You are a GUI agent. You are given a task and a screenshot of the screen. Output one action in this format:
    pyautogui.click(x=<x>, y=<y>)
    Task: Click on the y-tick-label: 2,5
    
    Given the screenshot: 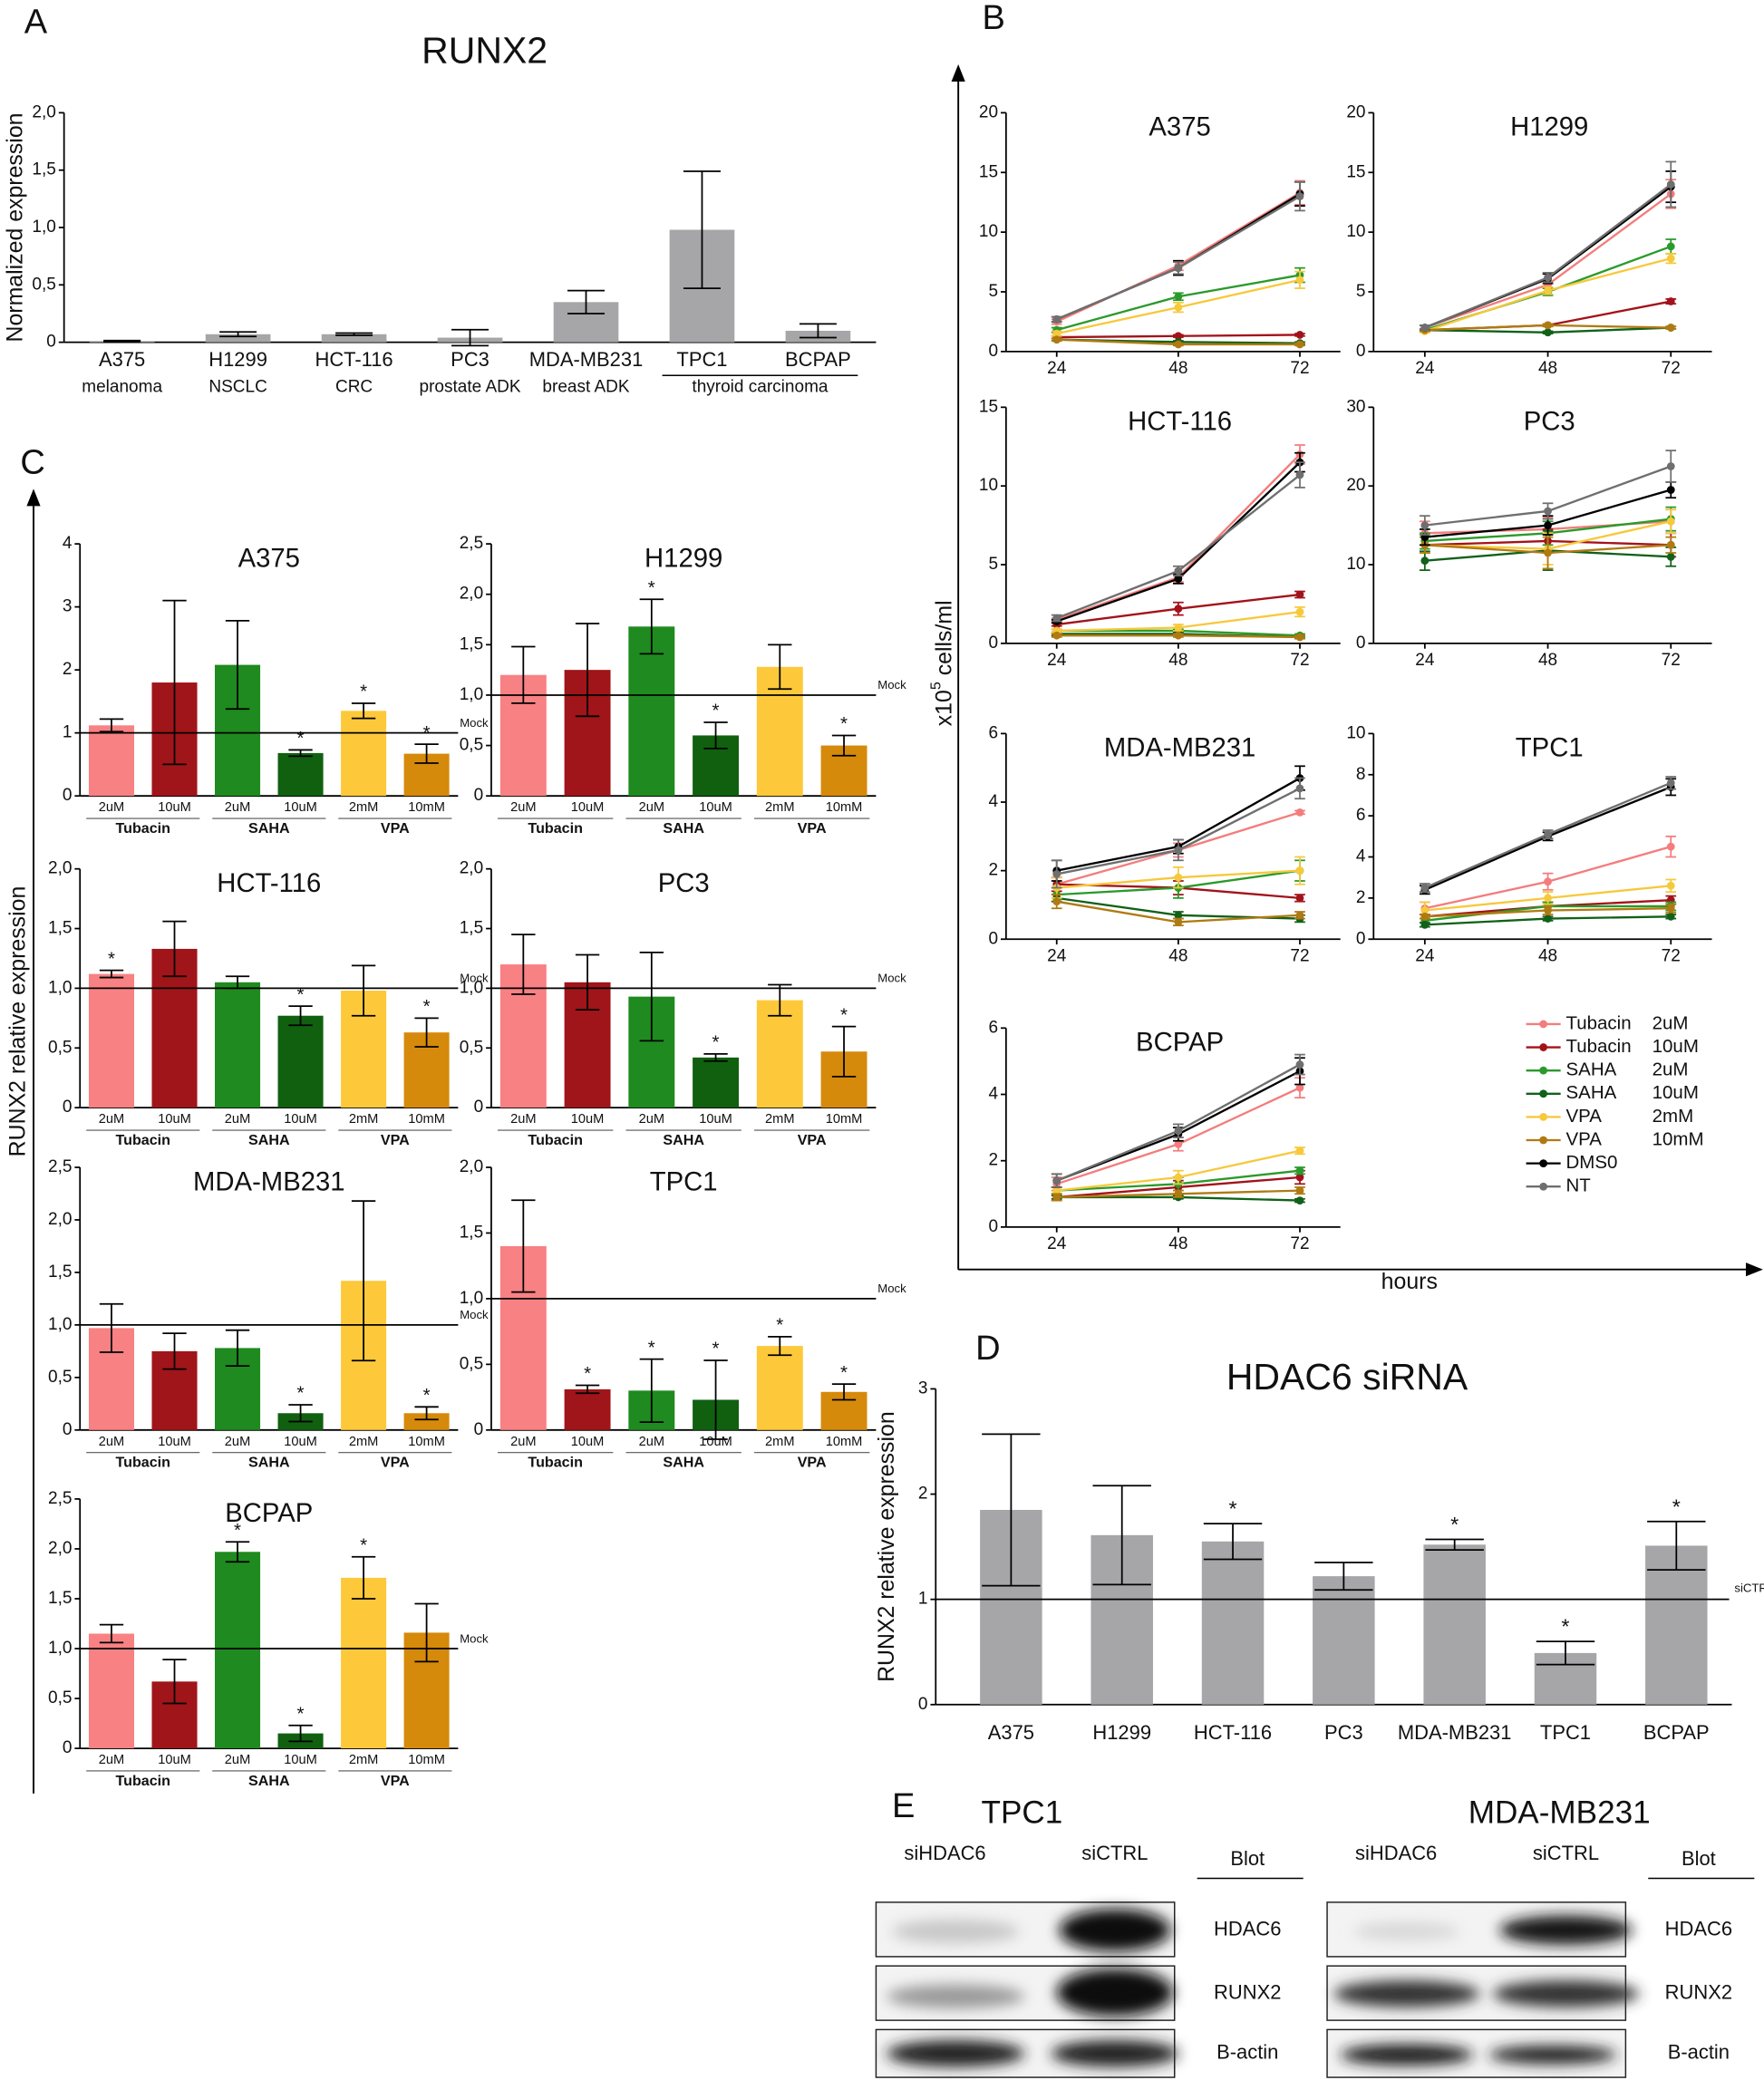 What is the action you would take?
    pyautogui.click(x=60, y=1498)
    